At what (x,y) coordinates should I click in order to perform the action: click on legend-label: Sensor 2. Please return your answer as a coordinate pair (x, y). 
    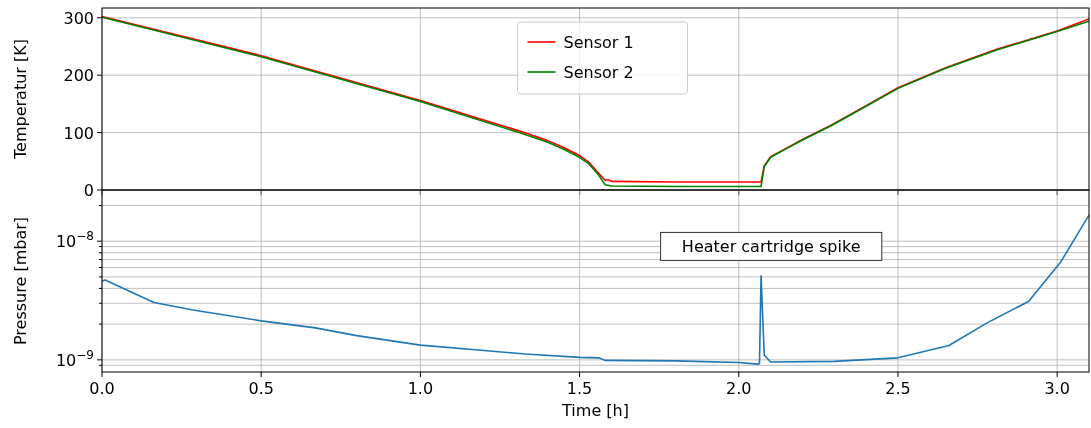
    Looking at the image, I should click on (598, 72).